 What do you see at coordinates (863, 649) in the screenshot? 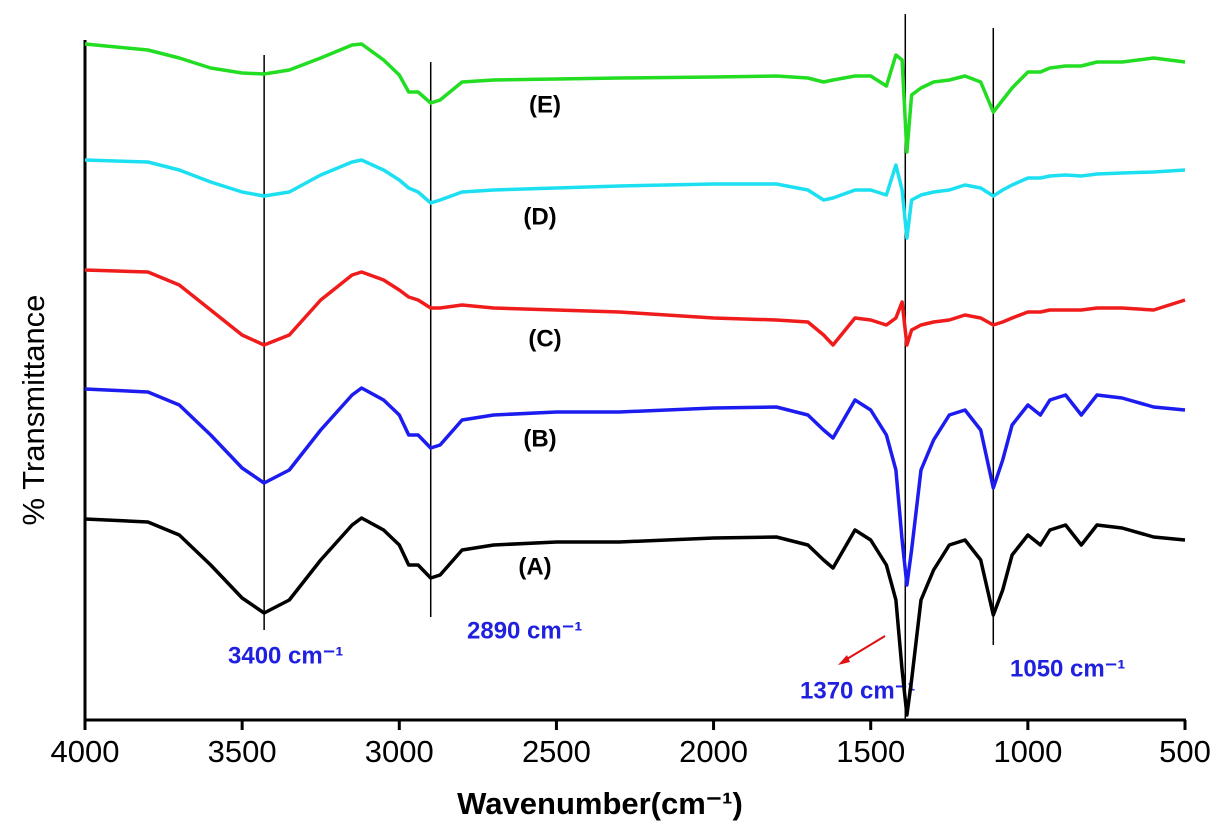
I see `arrow` at bounding box center [863, 649].